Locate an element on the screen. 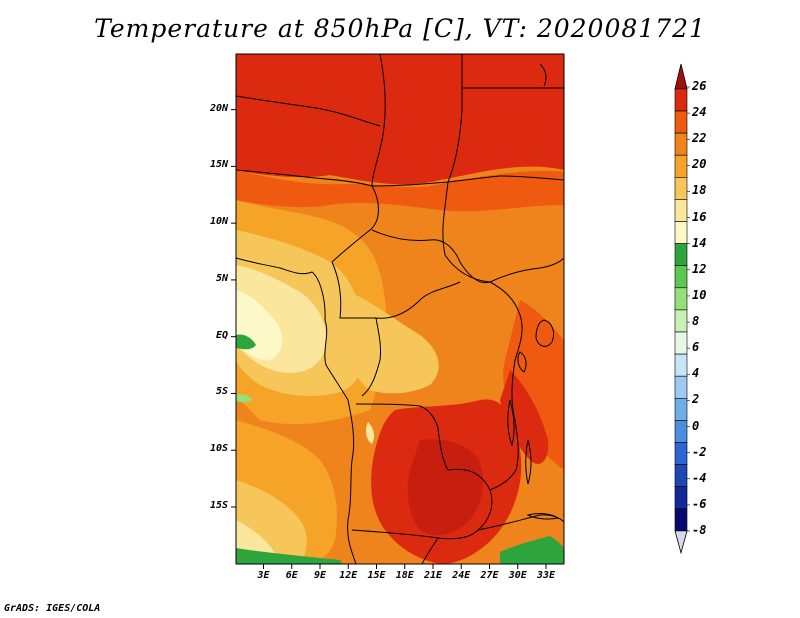  colorbar-label: 26 is located at coordinates (699, 86).